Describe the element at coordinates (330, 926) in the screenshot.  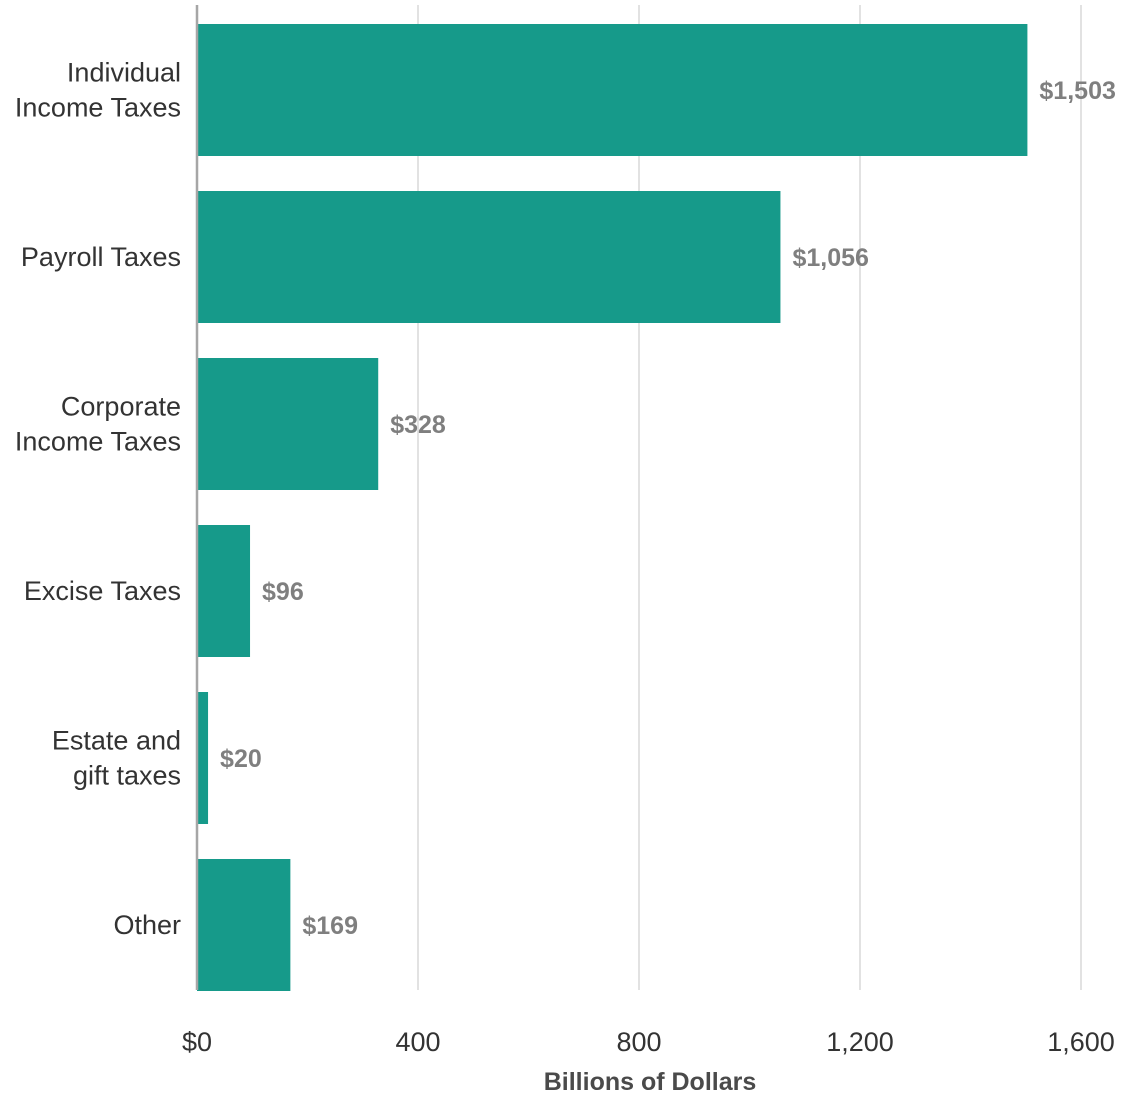
I see `value-label: $169` at that location.